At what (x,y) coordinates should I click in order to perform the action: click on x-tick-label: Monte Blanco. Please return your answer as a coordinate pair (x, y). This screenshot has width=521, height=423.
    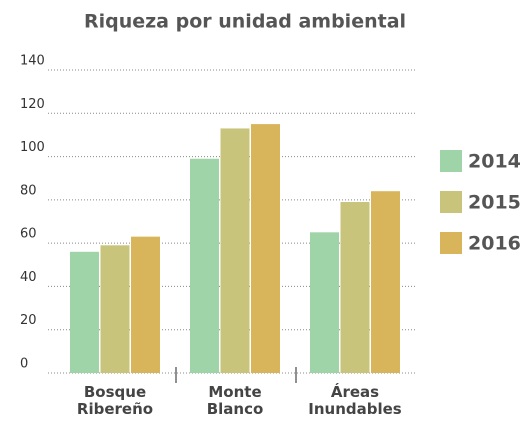
    Looking at the image, I should click on (235, 400).